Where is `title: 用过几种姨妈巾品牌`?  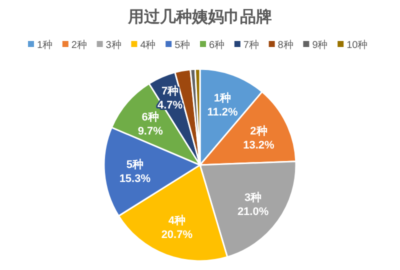 title: 用过几种姨妈巾品牌 is located at coordinates (200, 17).